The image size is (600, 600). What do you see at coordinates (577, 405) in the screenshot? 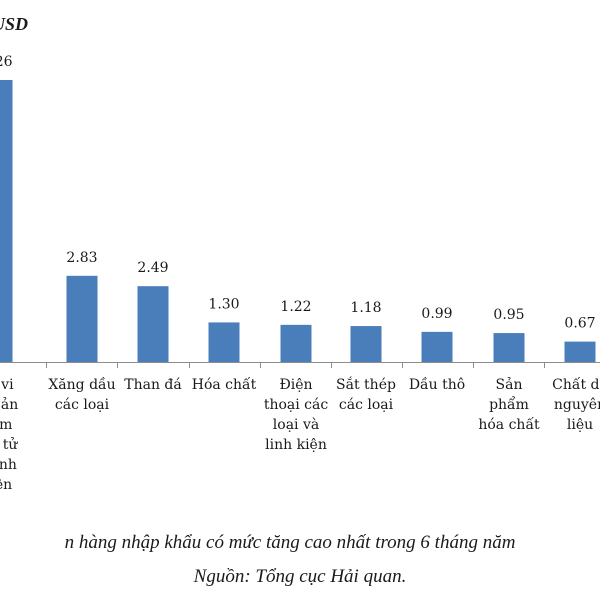
I see `category-label: nguyên` at bounding box center [577, 405].